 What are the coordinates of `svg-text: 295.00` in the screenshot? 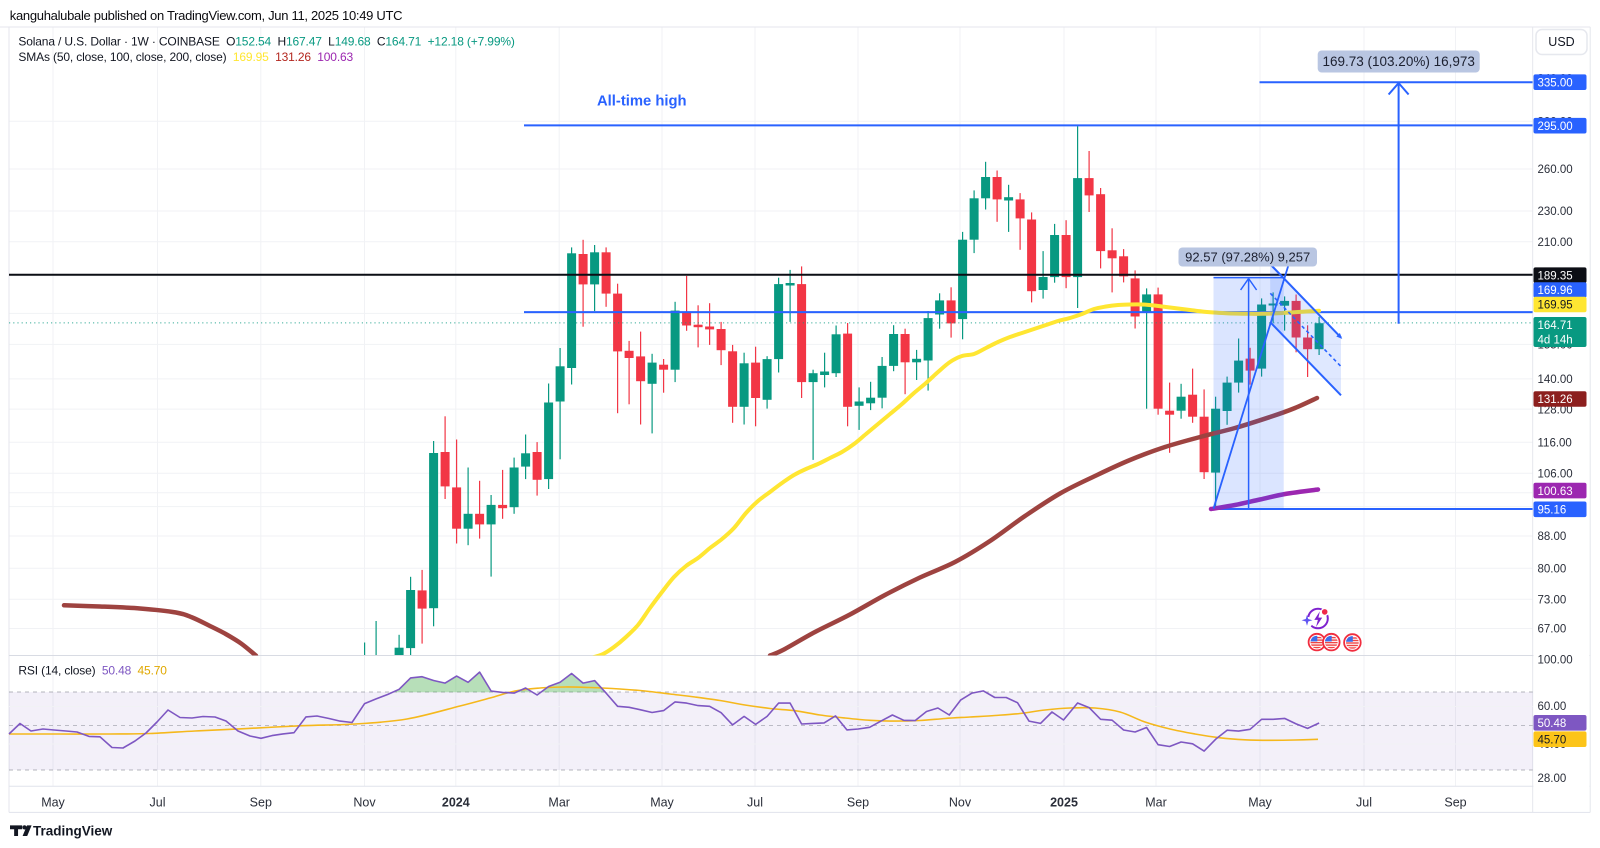 It's located at (1555, 127).